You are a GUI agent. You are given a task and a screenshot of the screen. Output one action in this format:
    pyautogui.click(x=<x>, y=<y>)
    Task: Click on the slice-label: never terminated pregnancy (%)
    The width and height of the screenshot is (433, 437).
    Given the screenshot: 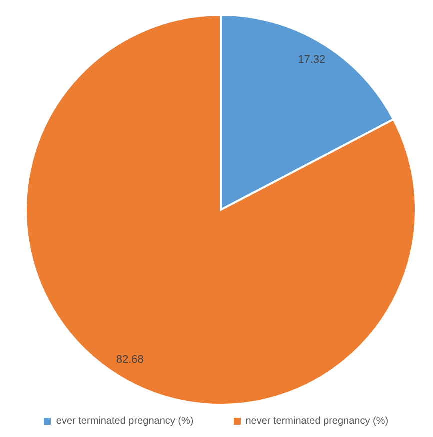 What is the action you would take?
    pyautogui.click(x=317, y=421)
    